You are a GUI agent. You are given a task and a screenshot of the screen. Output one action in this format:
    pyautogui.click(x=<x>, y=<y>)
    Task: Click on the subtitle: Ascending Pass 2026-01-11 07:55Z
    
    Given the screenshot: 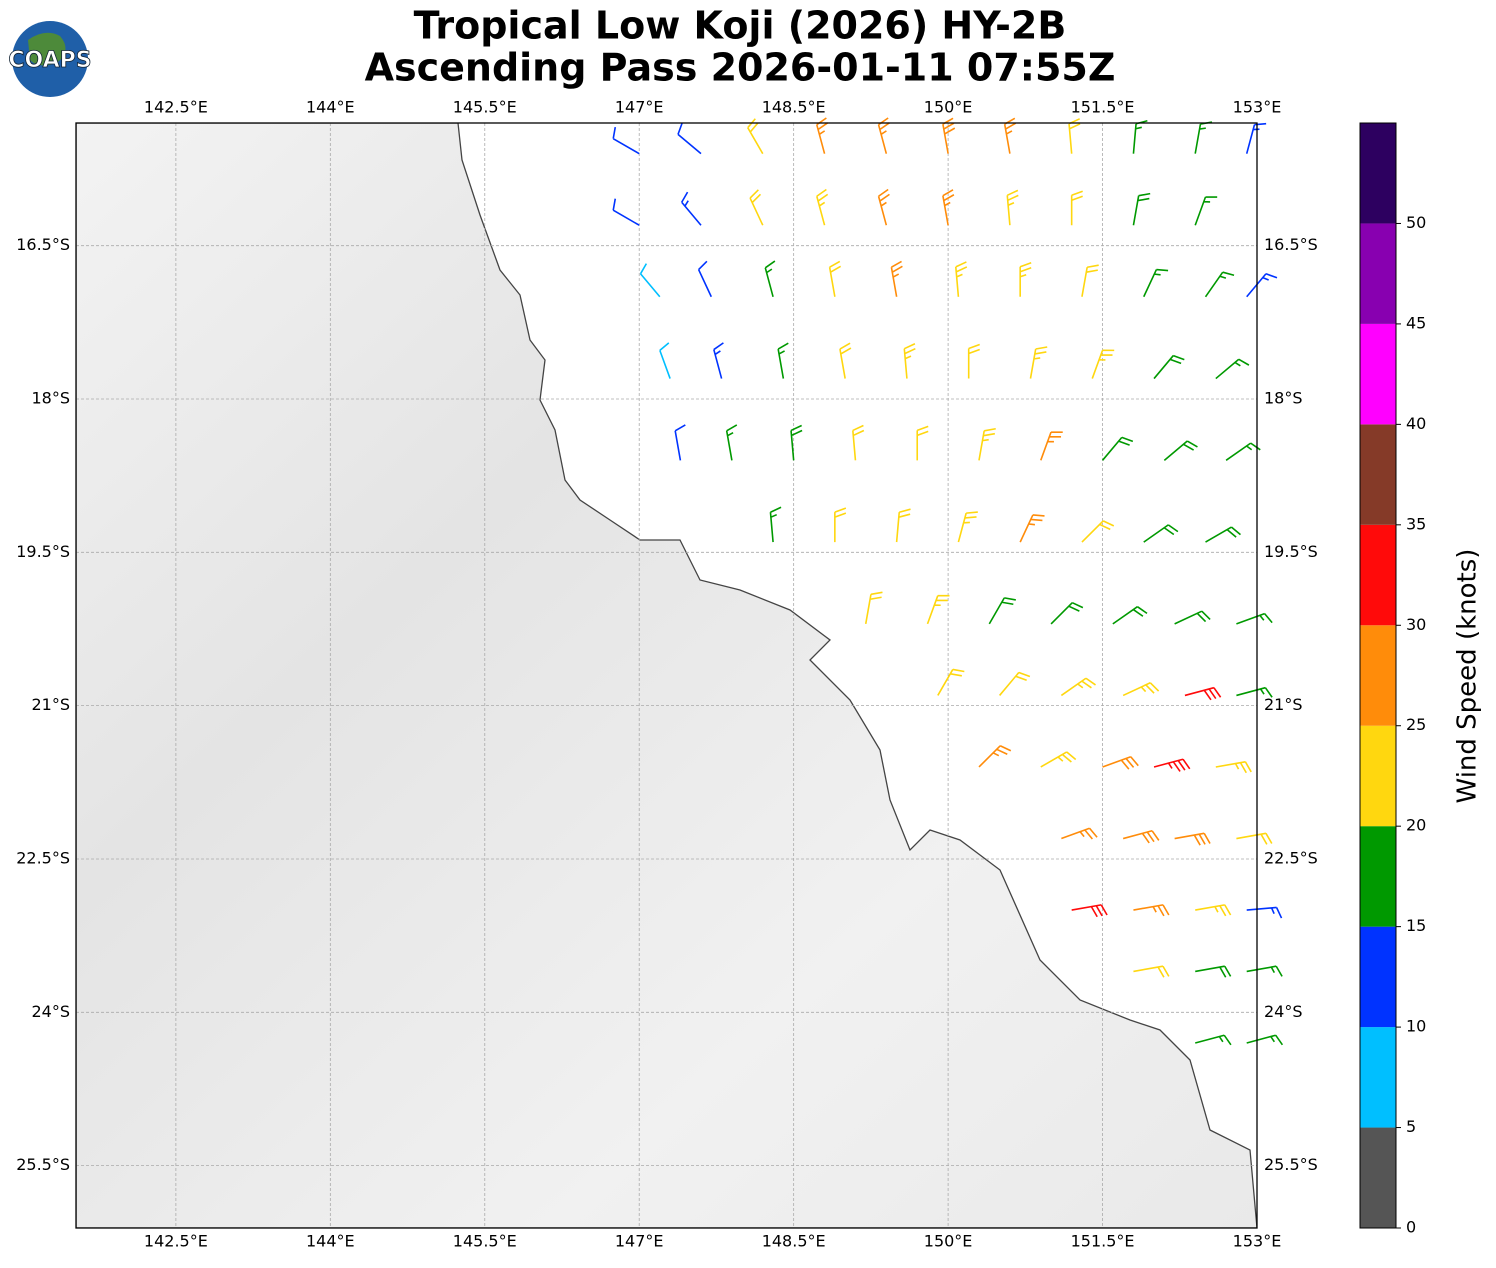 What is the action you would take?
    pyautogui.click(x=740, y=68)
    